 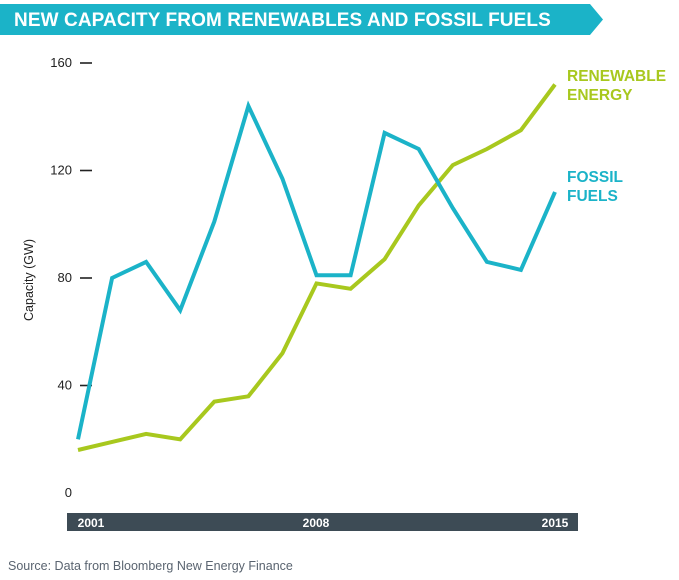 I want to click on y-tick-label: 80, so click(x=65, y=277).